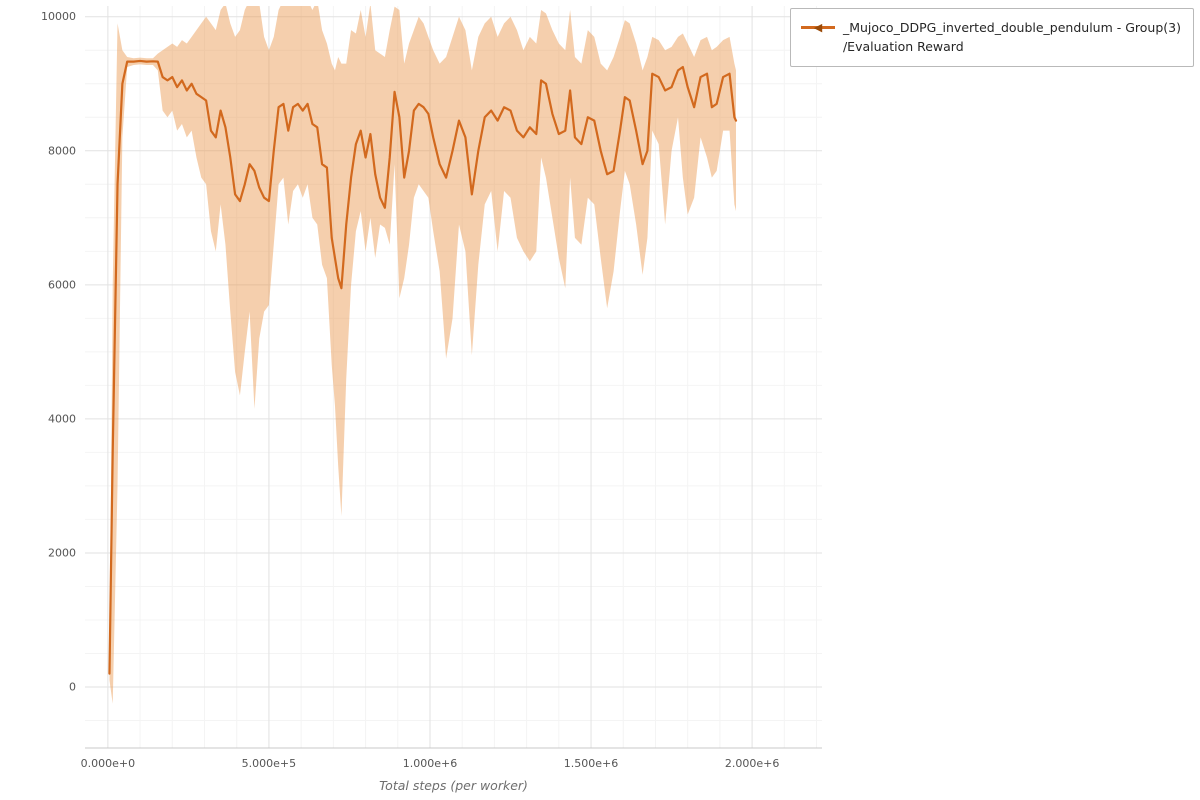  I want to click on y-tick-label: 8000, so click(62, 150).